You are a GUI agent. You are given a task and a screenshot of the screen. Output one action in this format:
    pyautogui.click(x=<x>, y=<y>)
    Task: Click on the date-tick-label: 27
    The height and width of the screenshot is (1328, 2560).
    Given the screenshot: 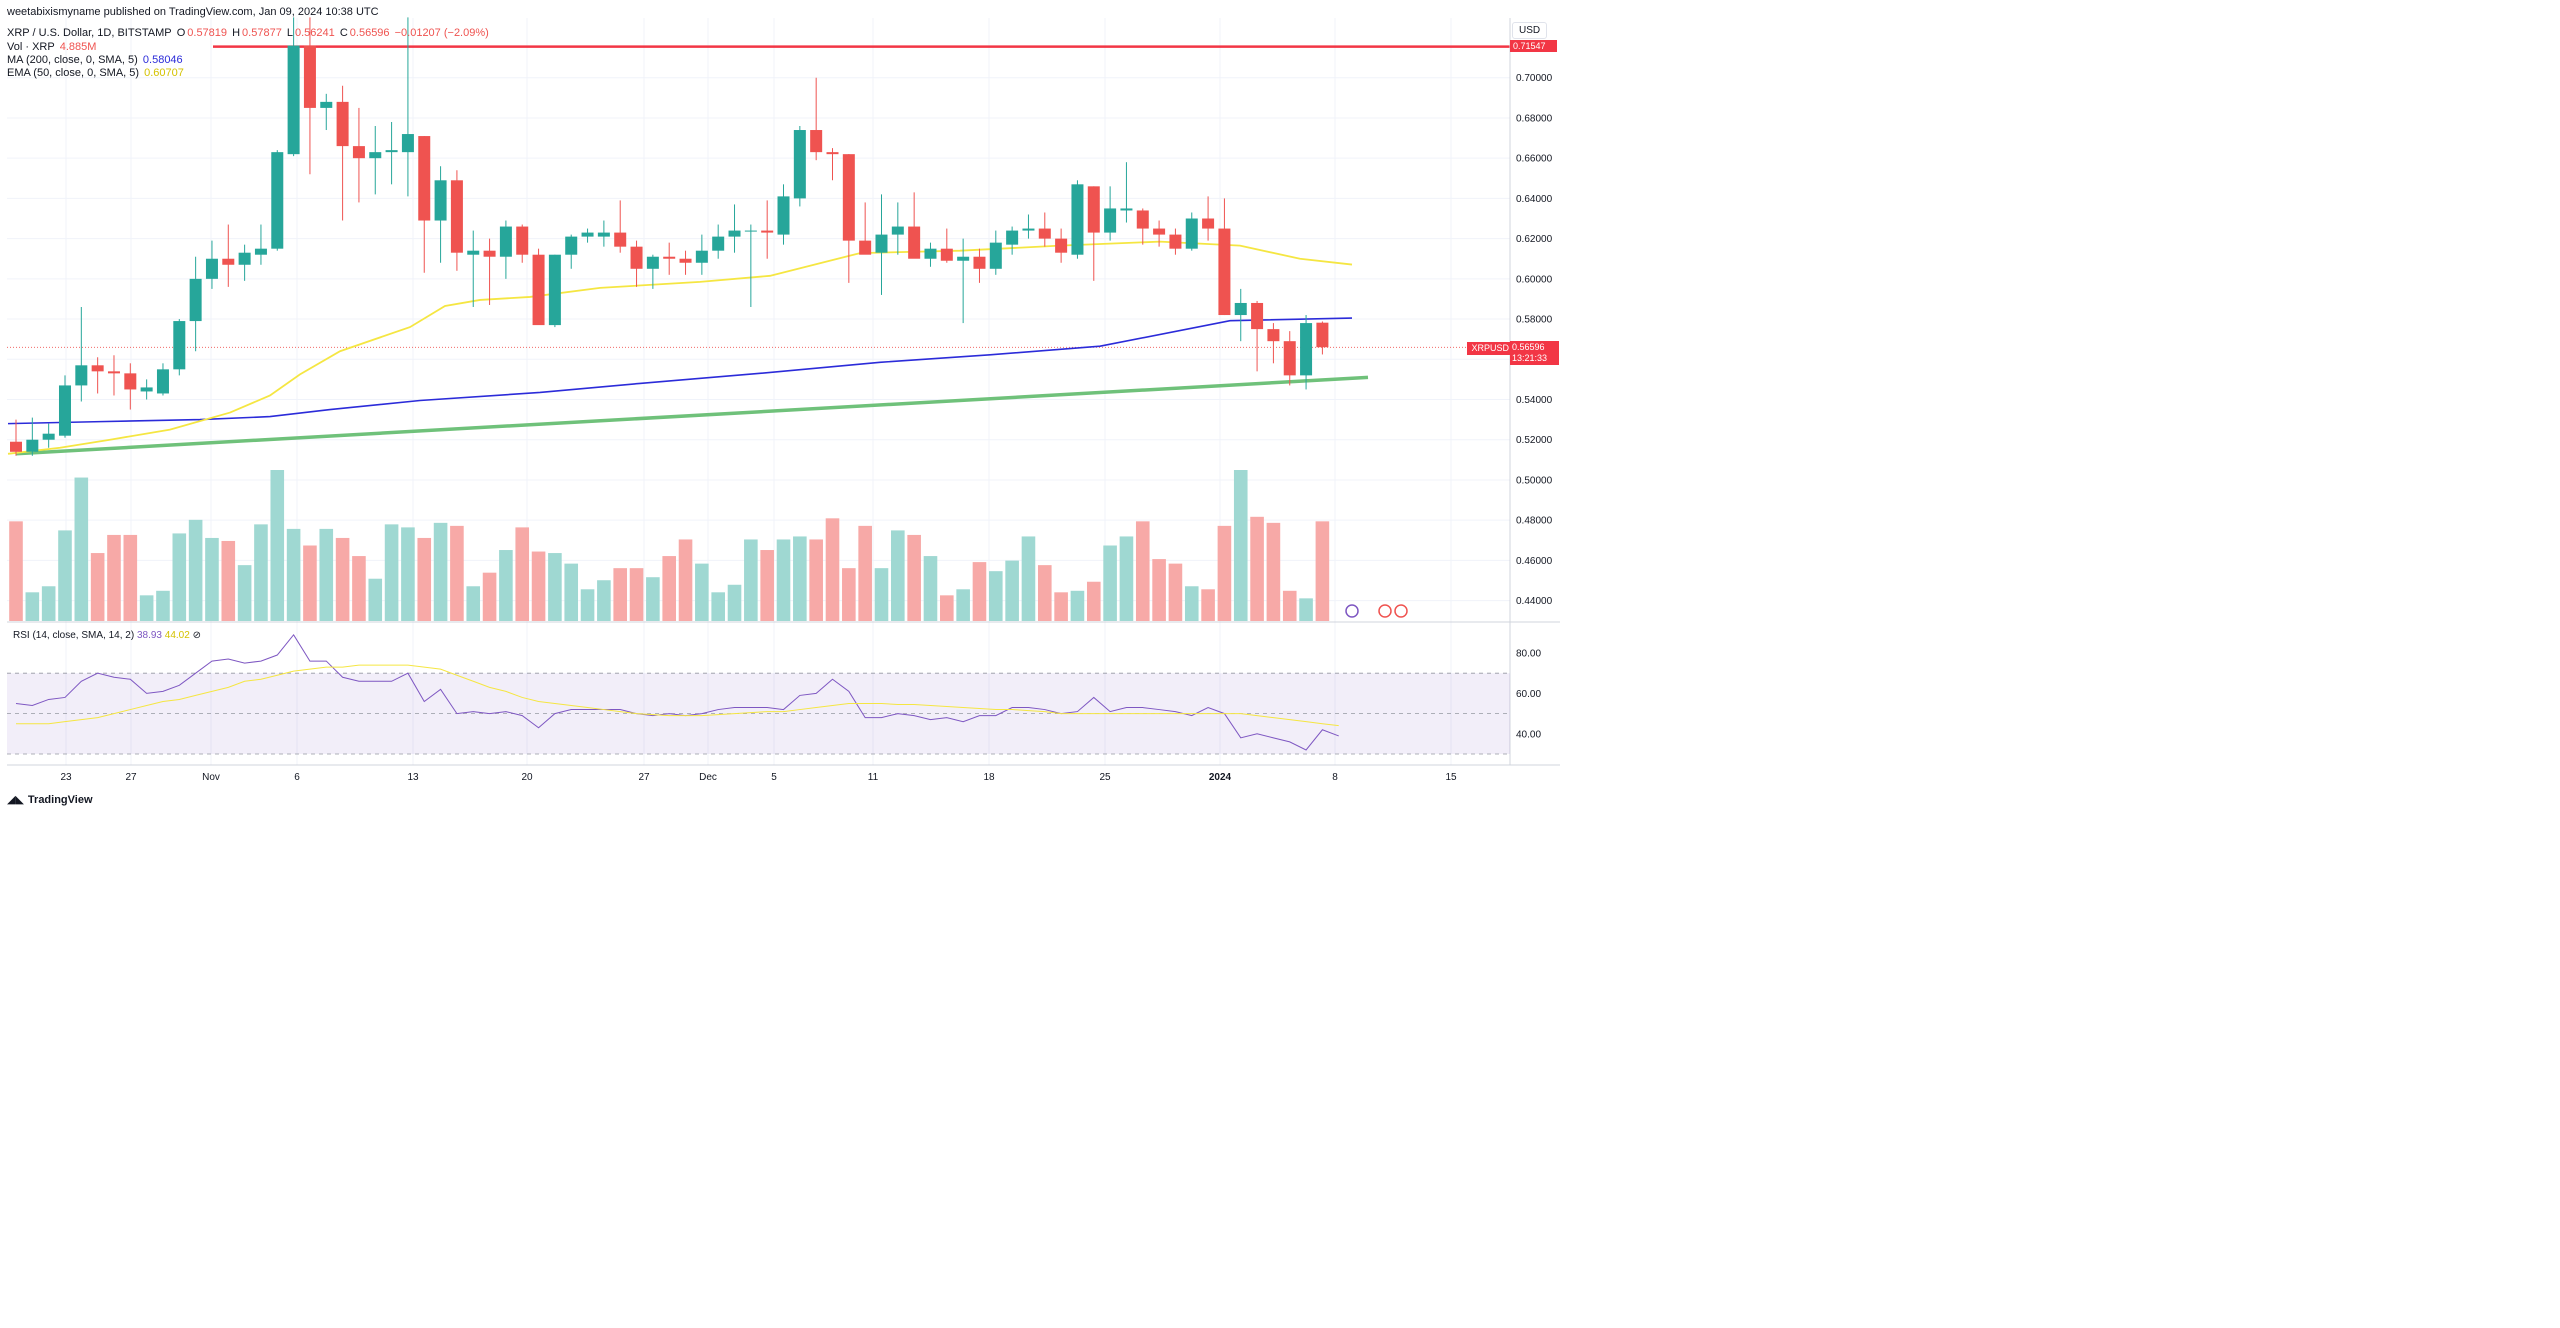 What is the action you would take?
    pyautogui.click(x=131, y=777)
    